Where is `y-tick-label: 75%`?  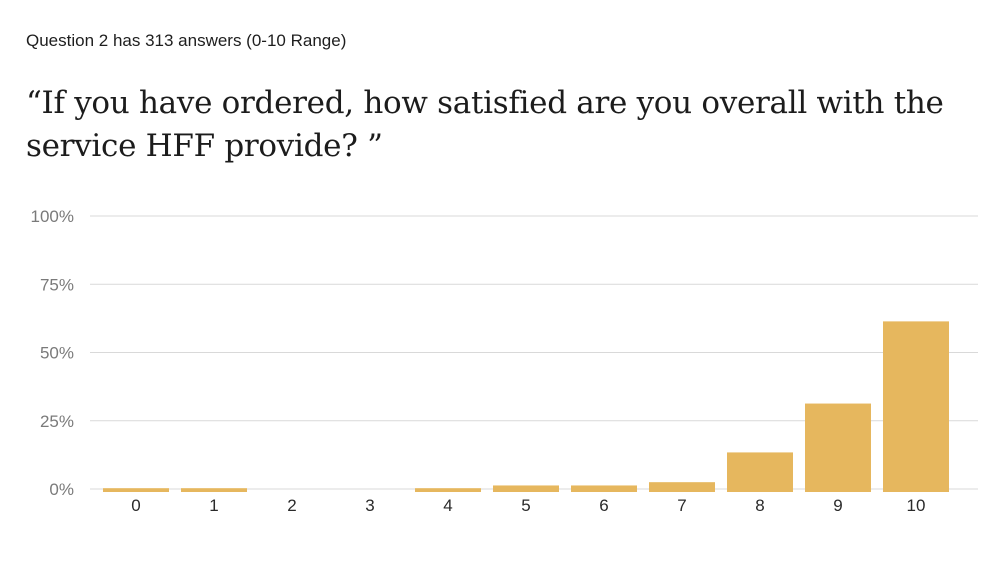
y-tick-label: 75% is located at coordinates (57, 284).